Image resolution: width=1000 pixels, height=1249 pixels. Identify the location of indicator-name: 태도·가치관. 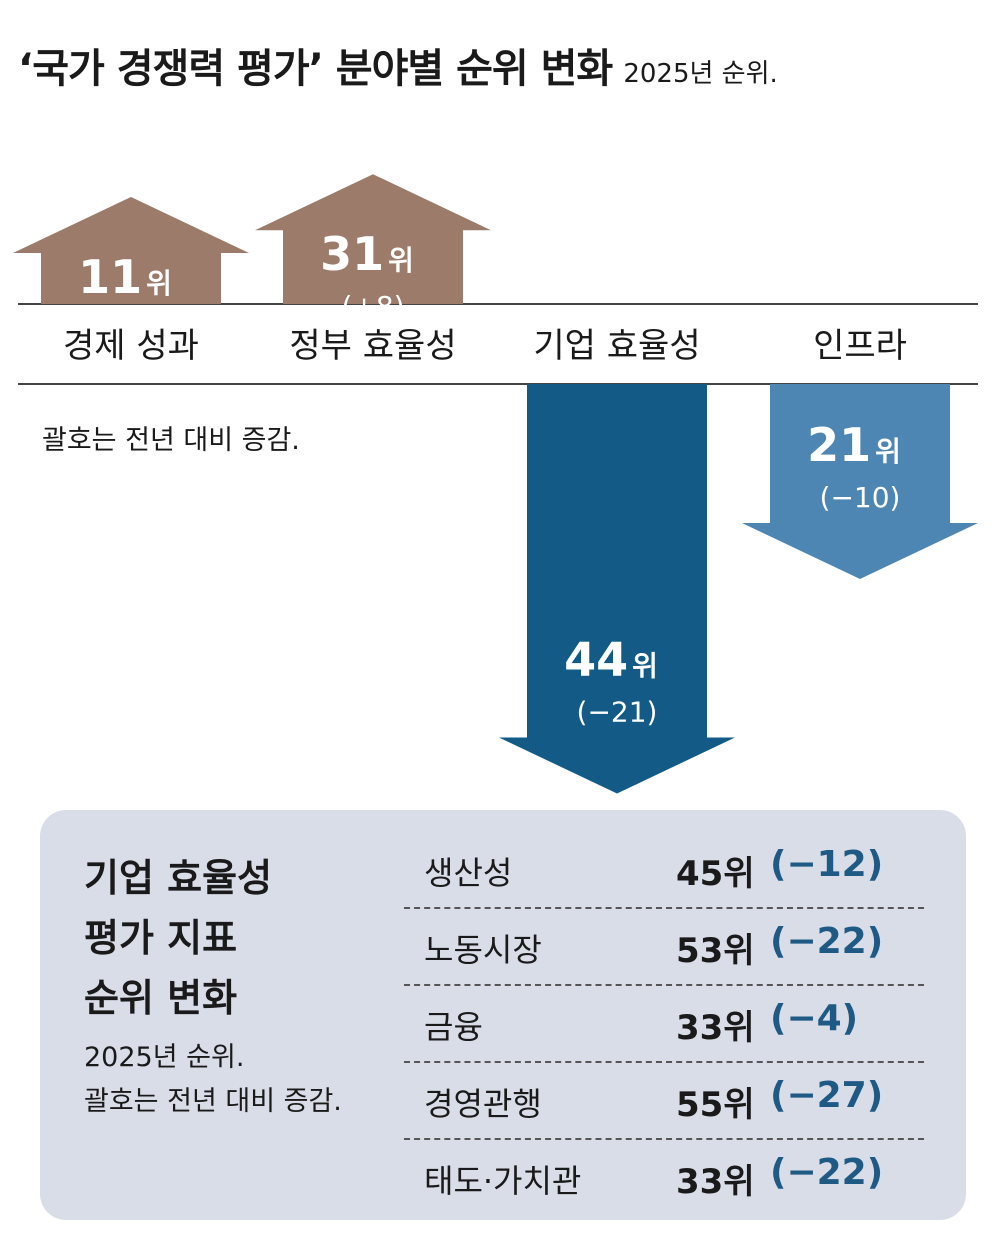
(503, 1181).